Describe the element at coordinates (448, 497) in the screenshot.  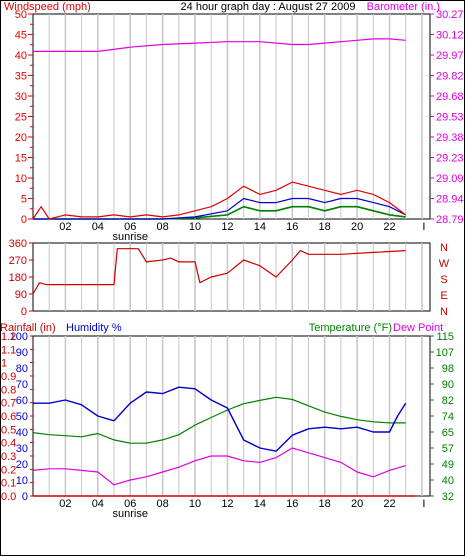
I see `temp-y-tick: 32` at that location.